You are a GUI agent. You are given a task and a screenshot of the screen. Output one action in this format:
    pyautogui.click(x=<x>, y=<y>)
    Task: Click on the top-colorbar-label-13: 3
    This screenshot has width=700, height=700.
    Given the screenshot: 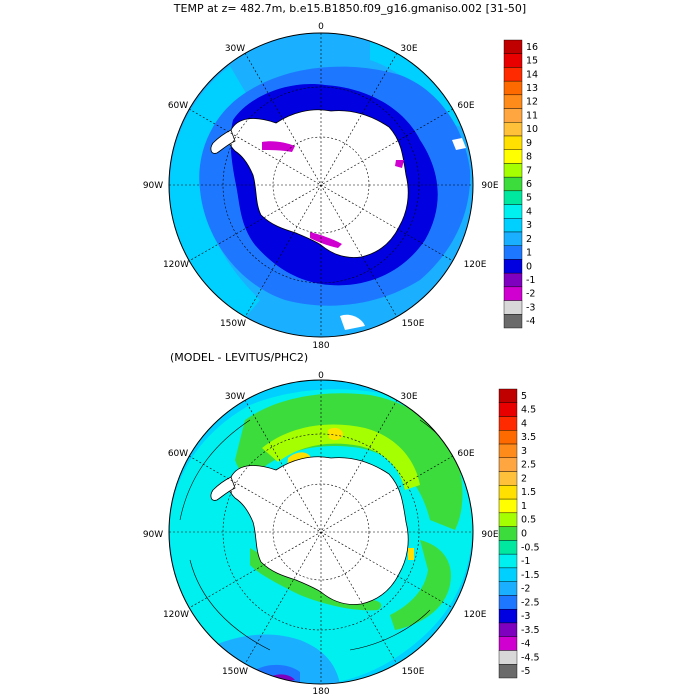 What is the action you would take?
    pyautogui.click(x=529, y=225)
    